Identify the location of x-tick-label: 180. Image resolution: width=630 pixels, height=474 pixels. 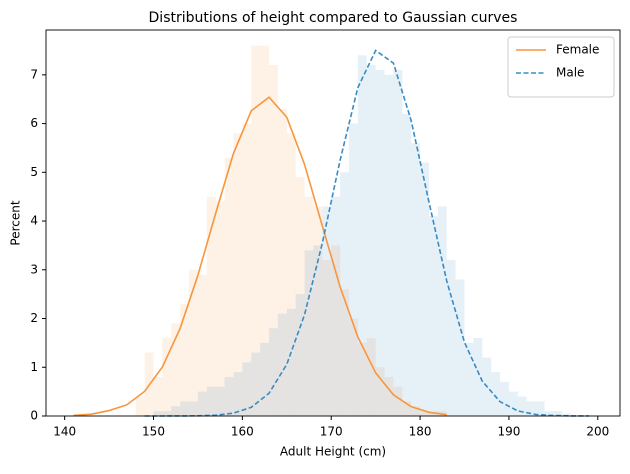
(420, 432).